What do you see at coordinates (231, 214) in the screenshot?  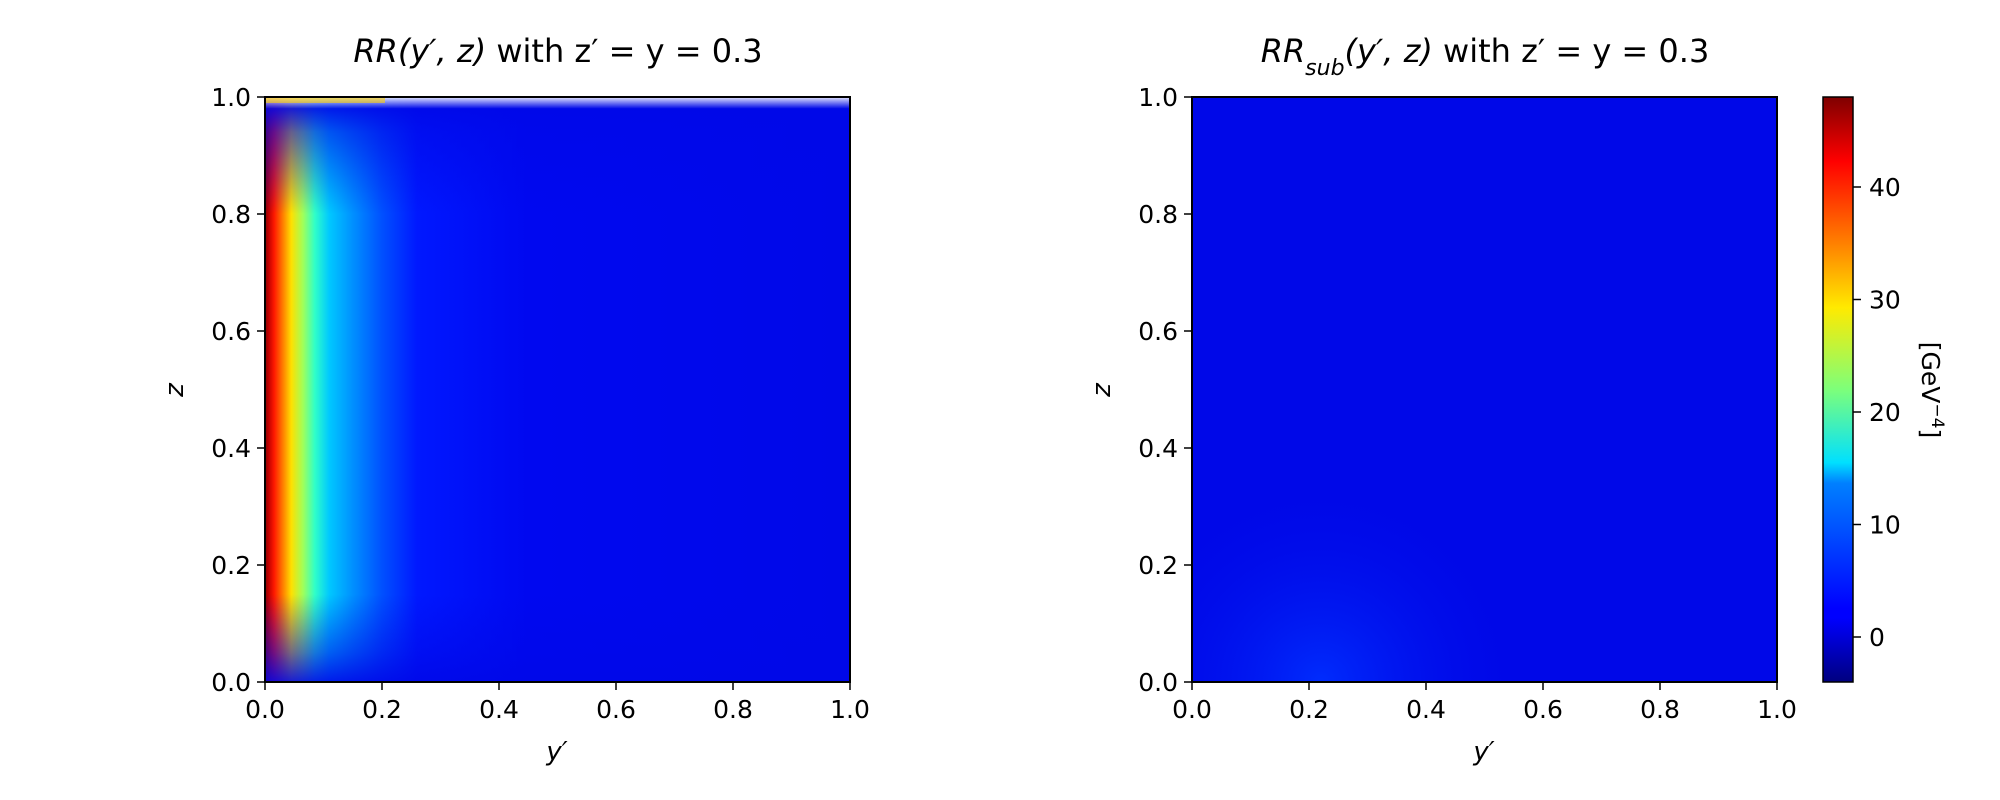 I see `p0-ytick-label-4: 0.8` at bounding box center [231, 214].